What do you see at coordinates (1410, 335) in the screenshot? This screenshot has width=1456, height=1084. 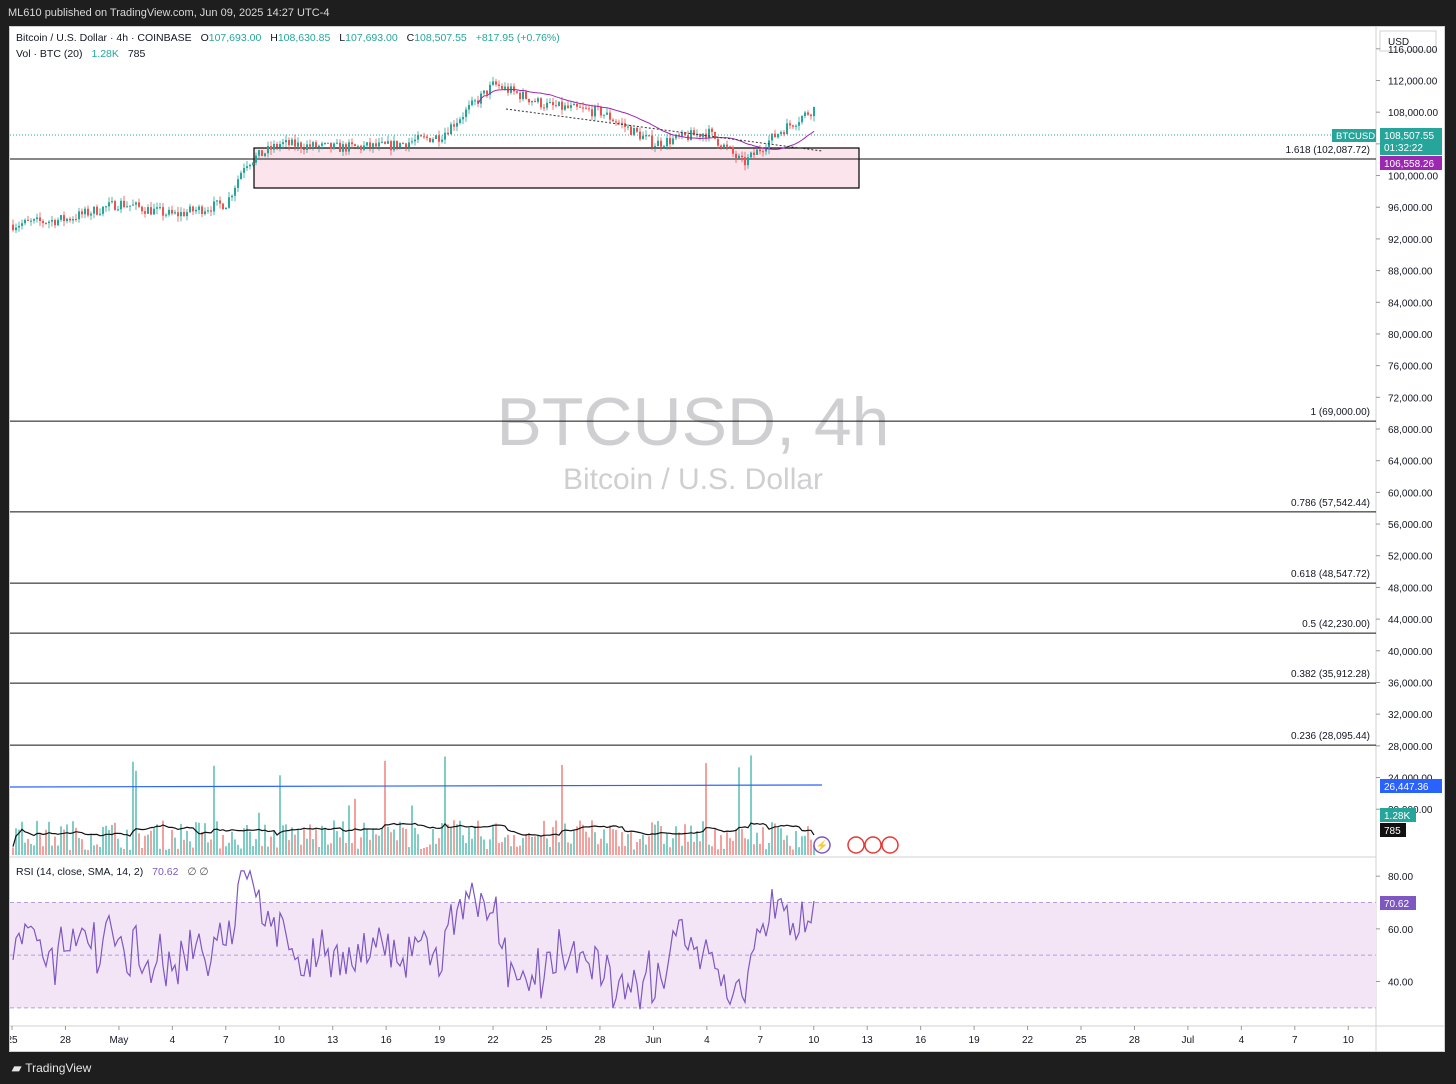 I see `price-tick-label: 80,000.00` at bounding box center [1410, 335].